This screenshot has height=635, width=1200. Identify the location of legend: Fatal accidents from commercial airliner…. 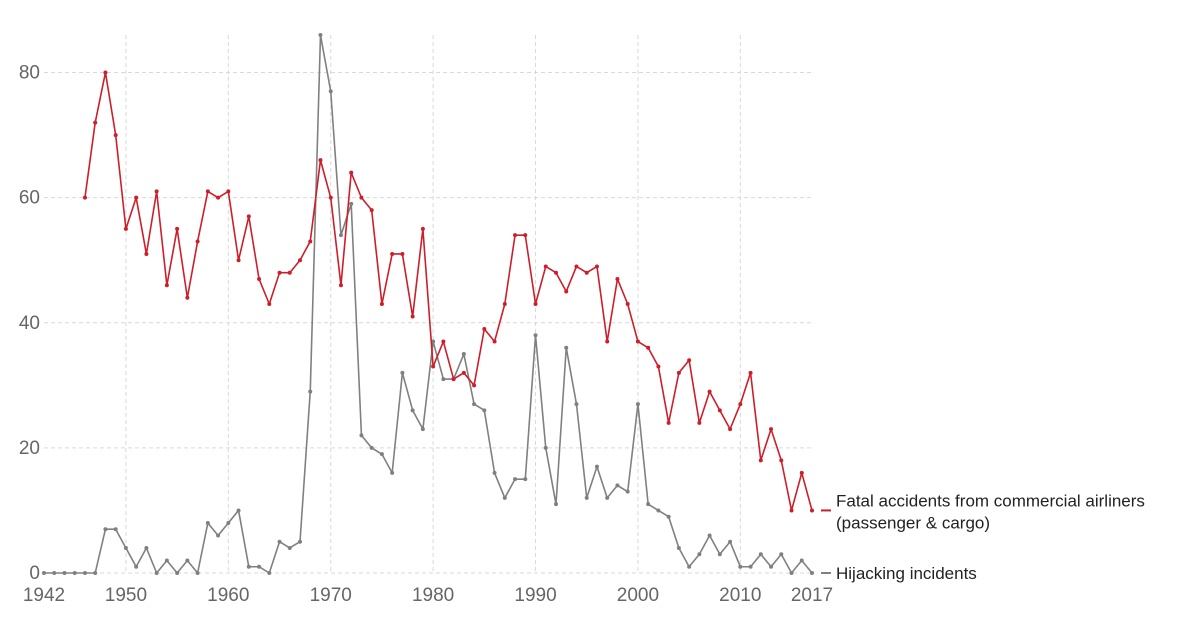
(983, 537).